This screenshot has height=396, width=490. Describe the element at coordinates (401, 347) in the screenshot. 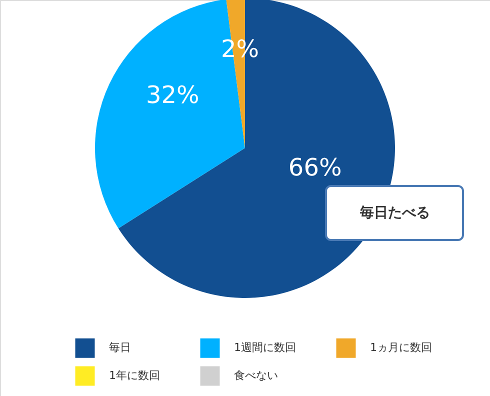

I see `legend-label: 1ヵ月に数回` at that location.